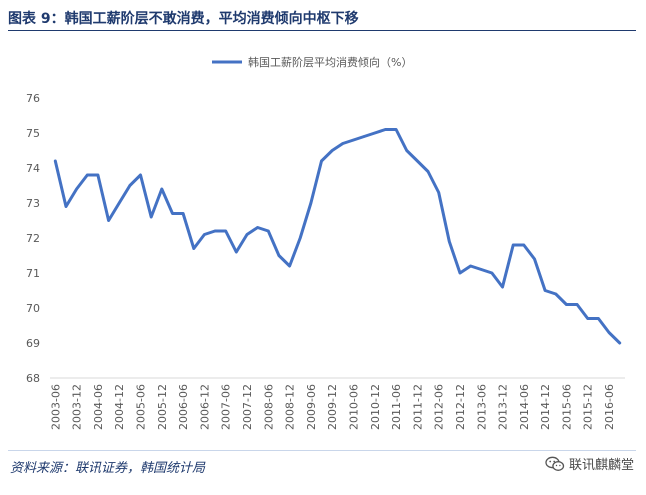 This screenshot has width=646, height=495. I want to click on x-tick-label: 2015-06, so click(566, 407).